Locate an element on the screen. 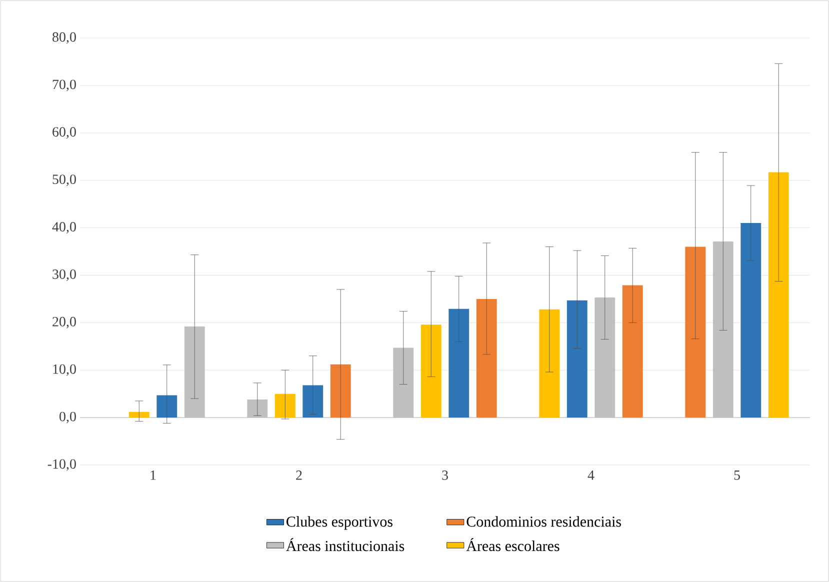 Image resolution: width=829 pixels, height=582 pixels. y-tick-label: 30,0 is located at coordinates (64, 275).